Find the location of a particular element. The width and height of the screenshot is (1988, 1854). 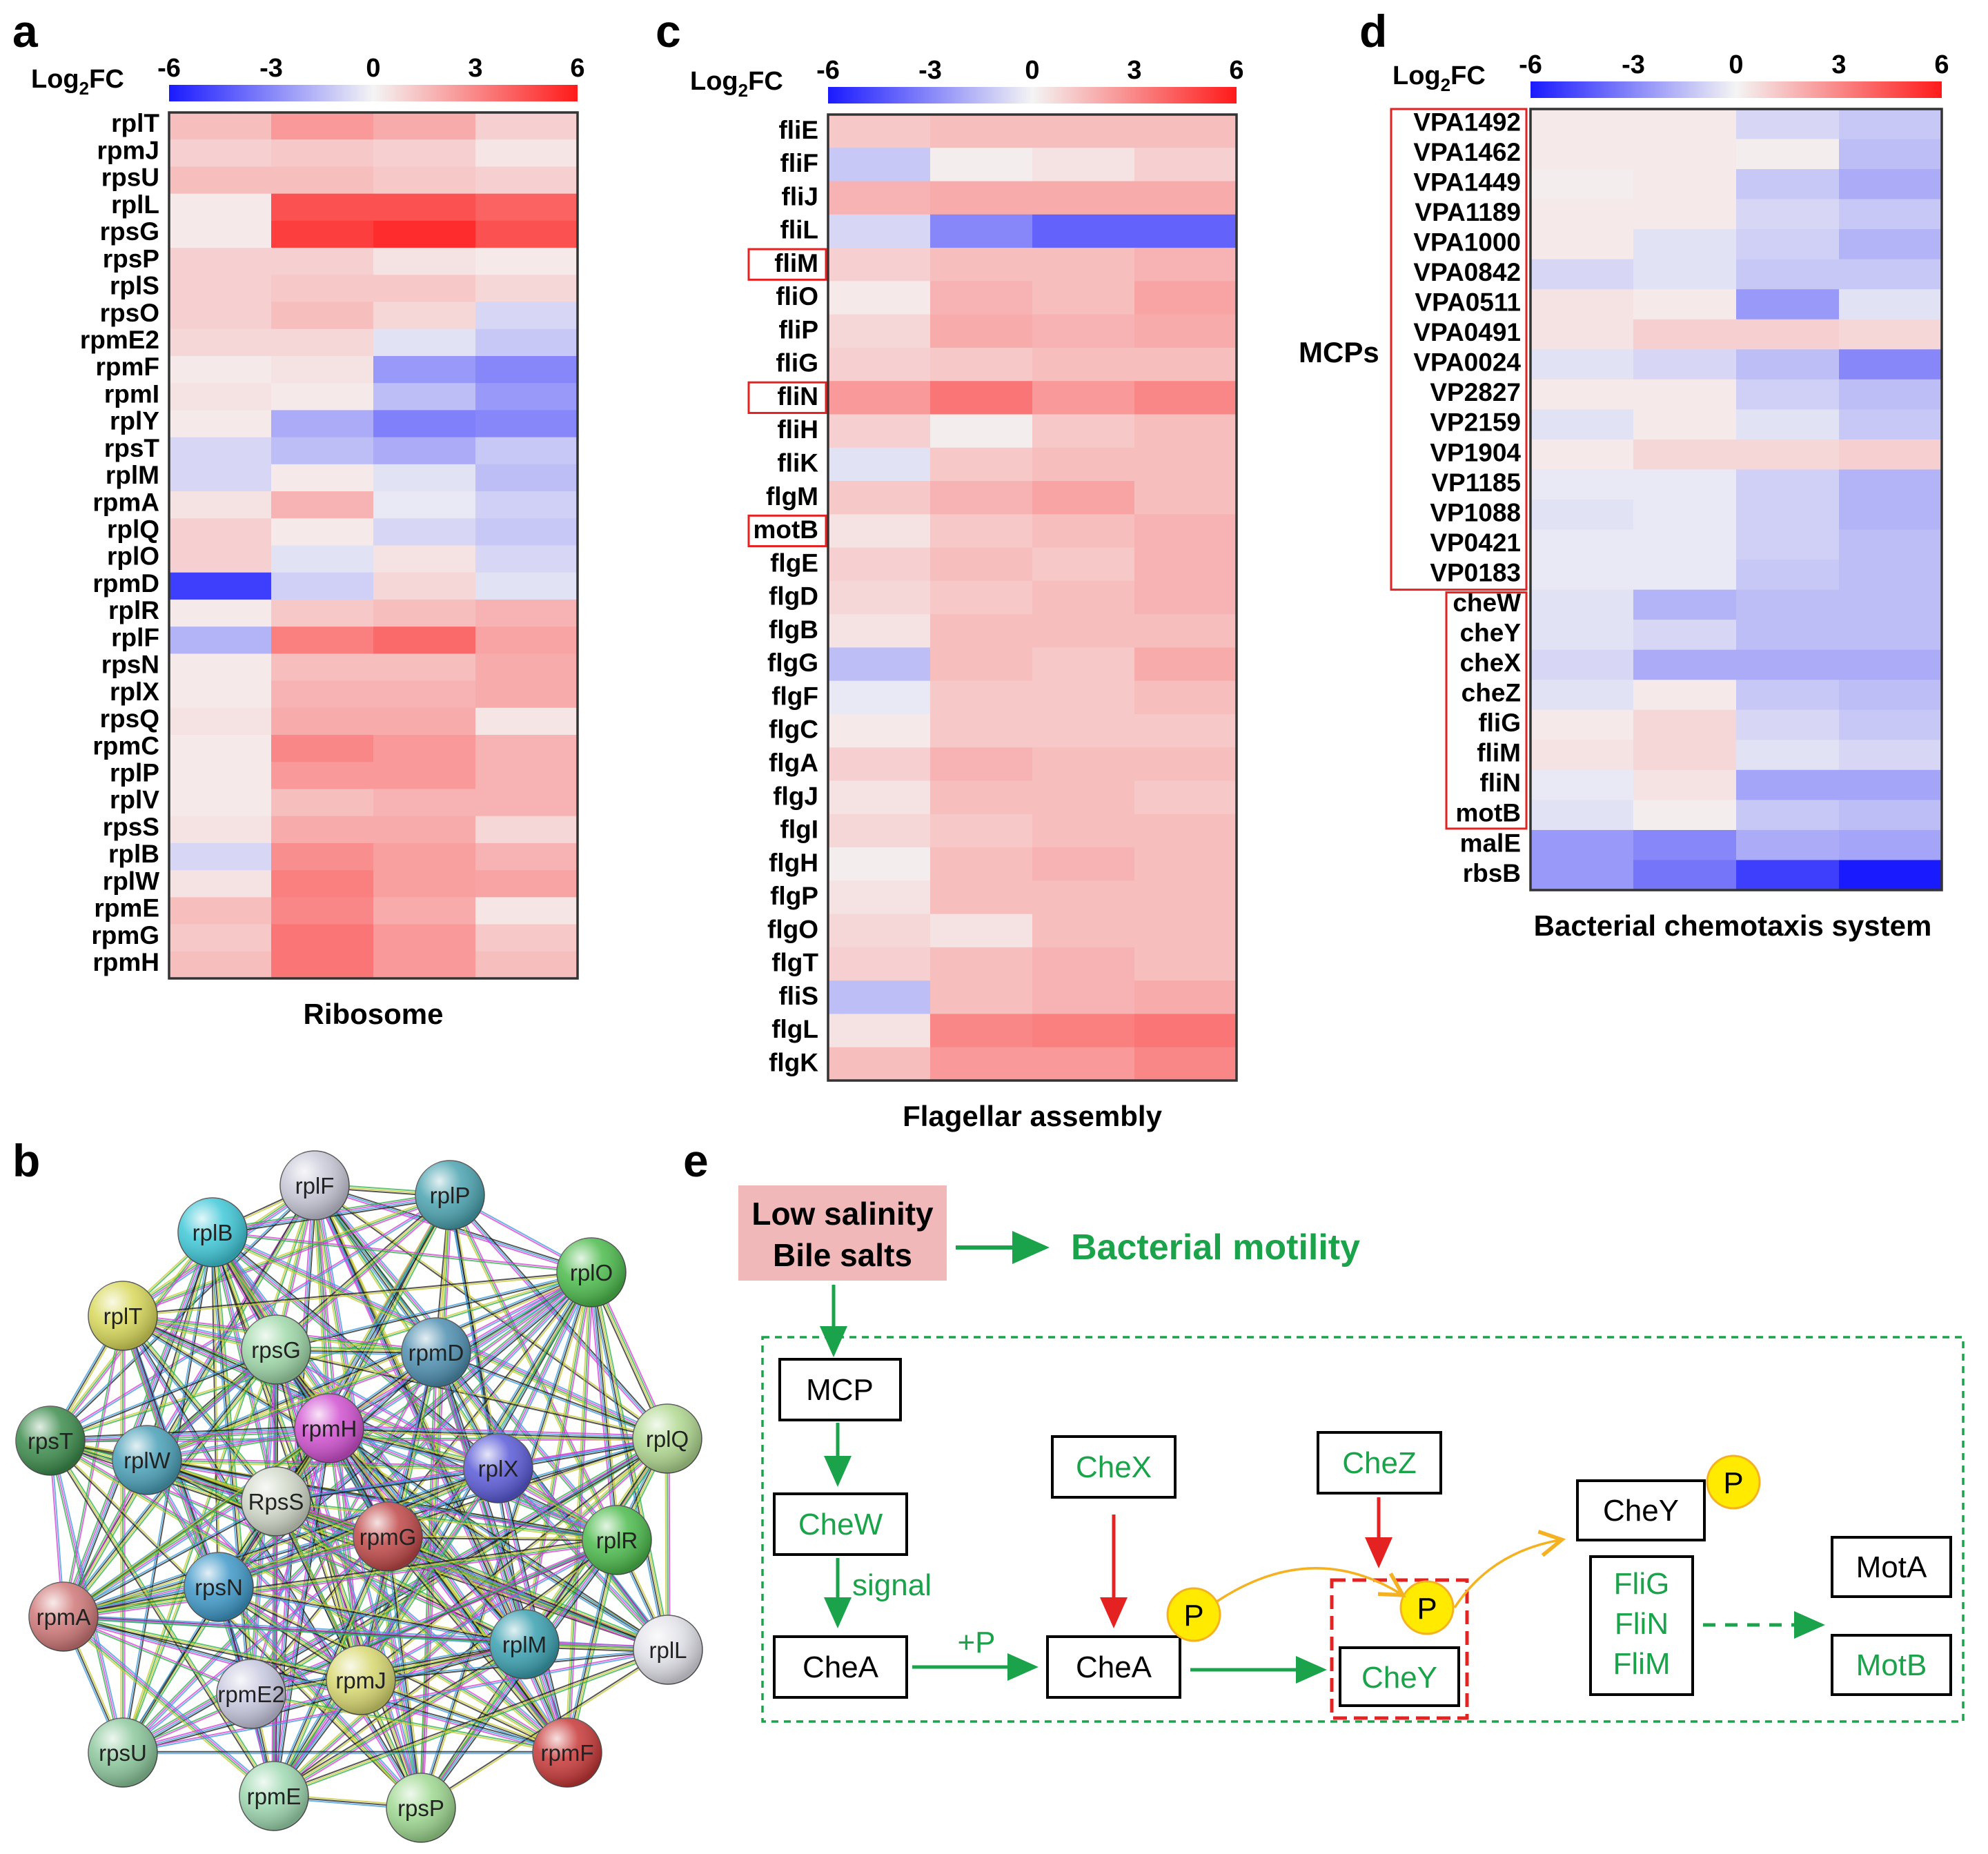

network-node-label: rpsP is located at coordinates (420, 1808).